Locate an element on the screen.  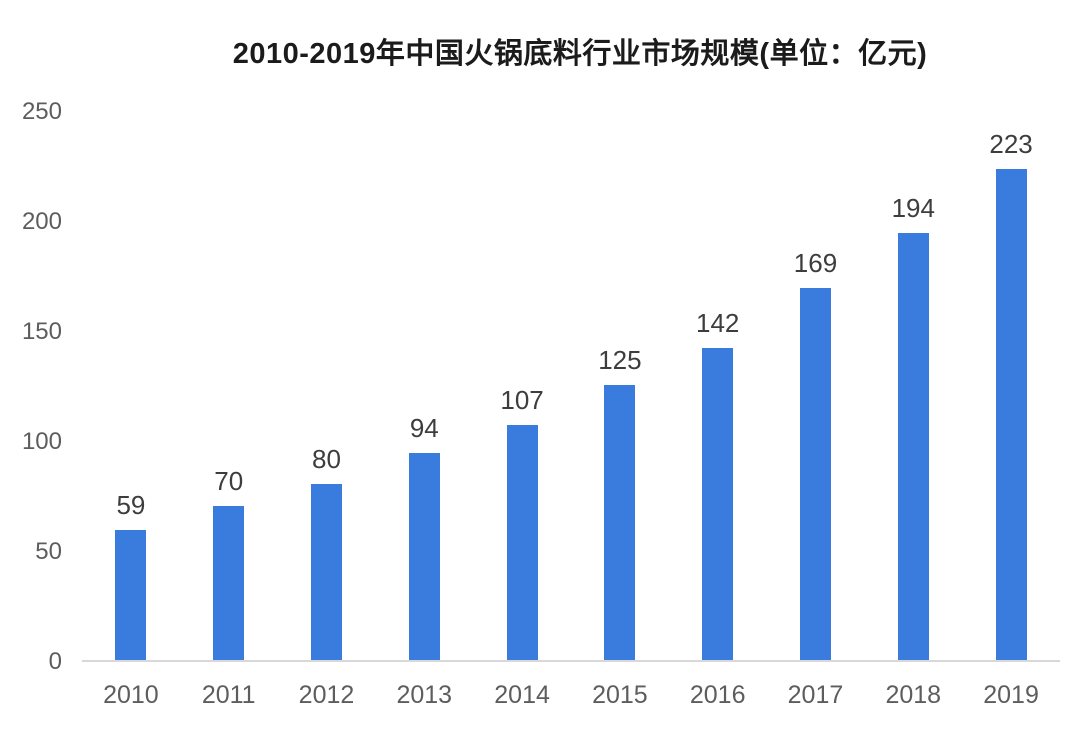
y-axis-tick-label: 150 is located at coordinates (41, 331).